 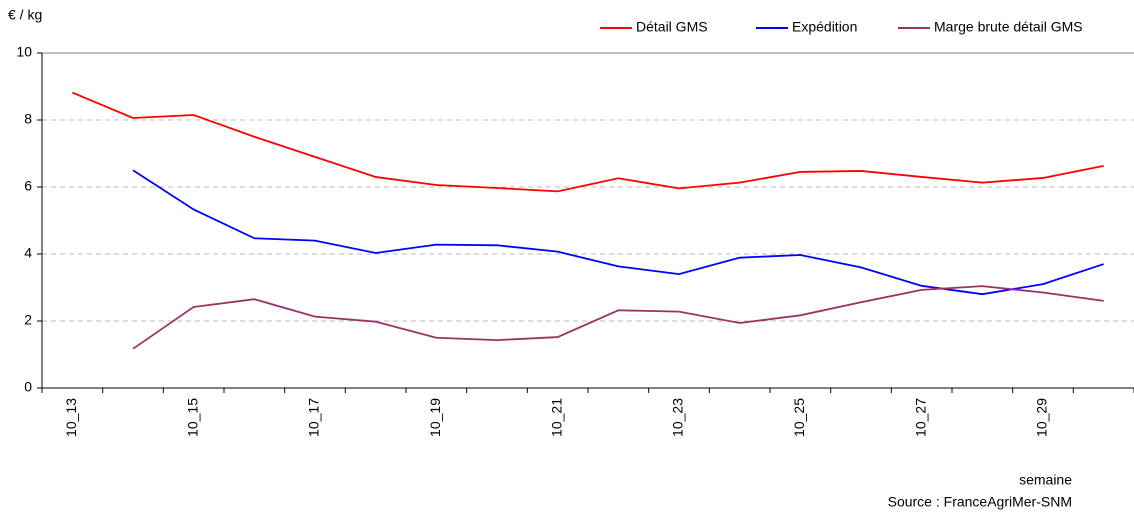 I want to click on y-tick-label: 4, so click(x=28, y=253).